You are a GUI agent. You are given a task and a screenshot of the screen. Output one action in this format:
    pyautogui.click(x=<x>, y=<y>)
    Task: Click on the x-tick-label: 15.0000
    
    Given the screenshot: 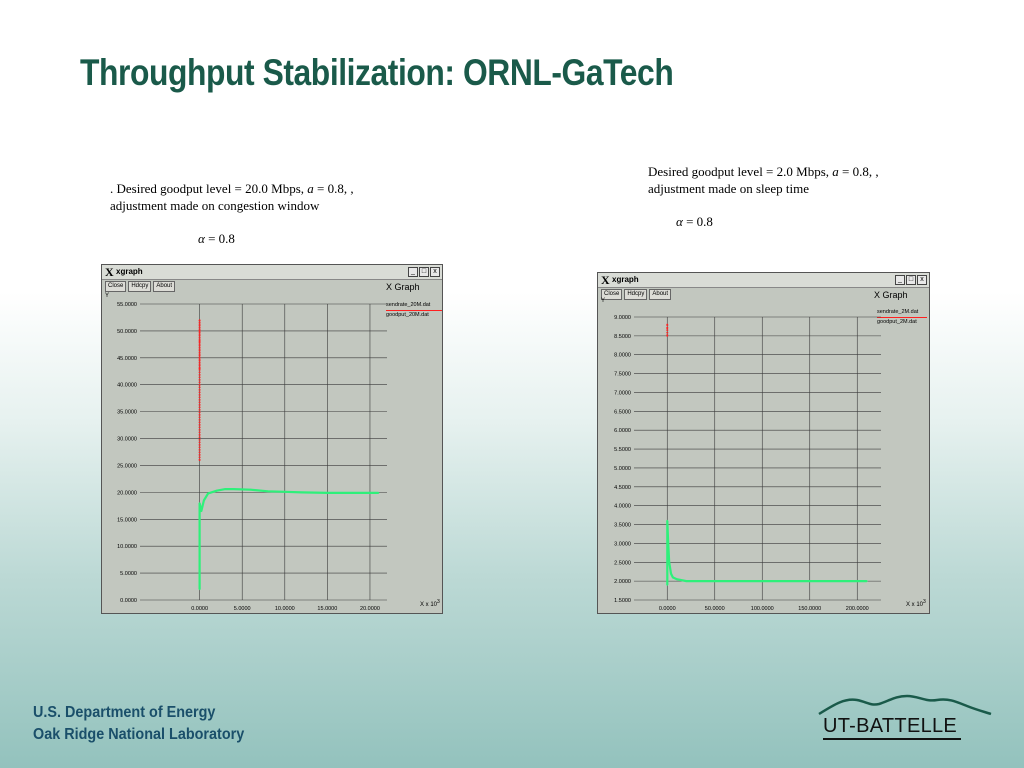 What is the action you would take?
    pyautogui.click(x=327, y=609)
    